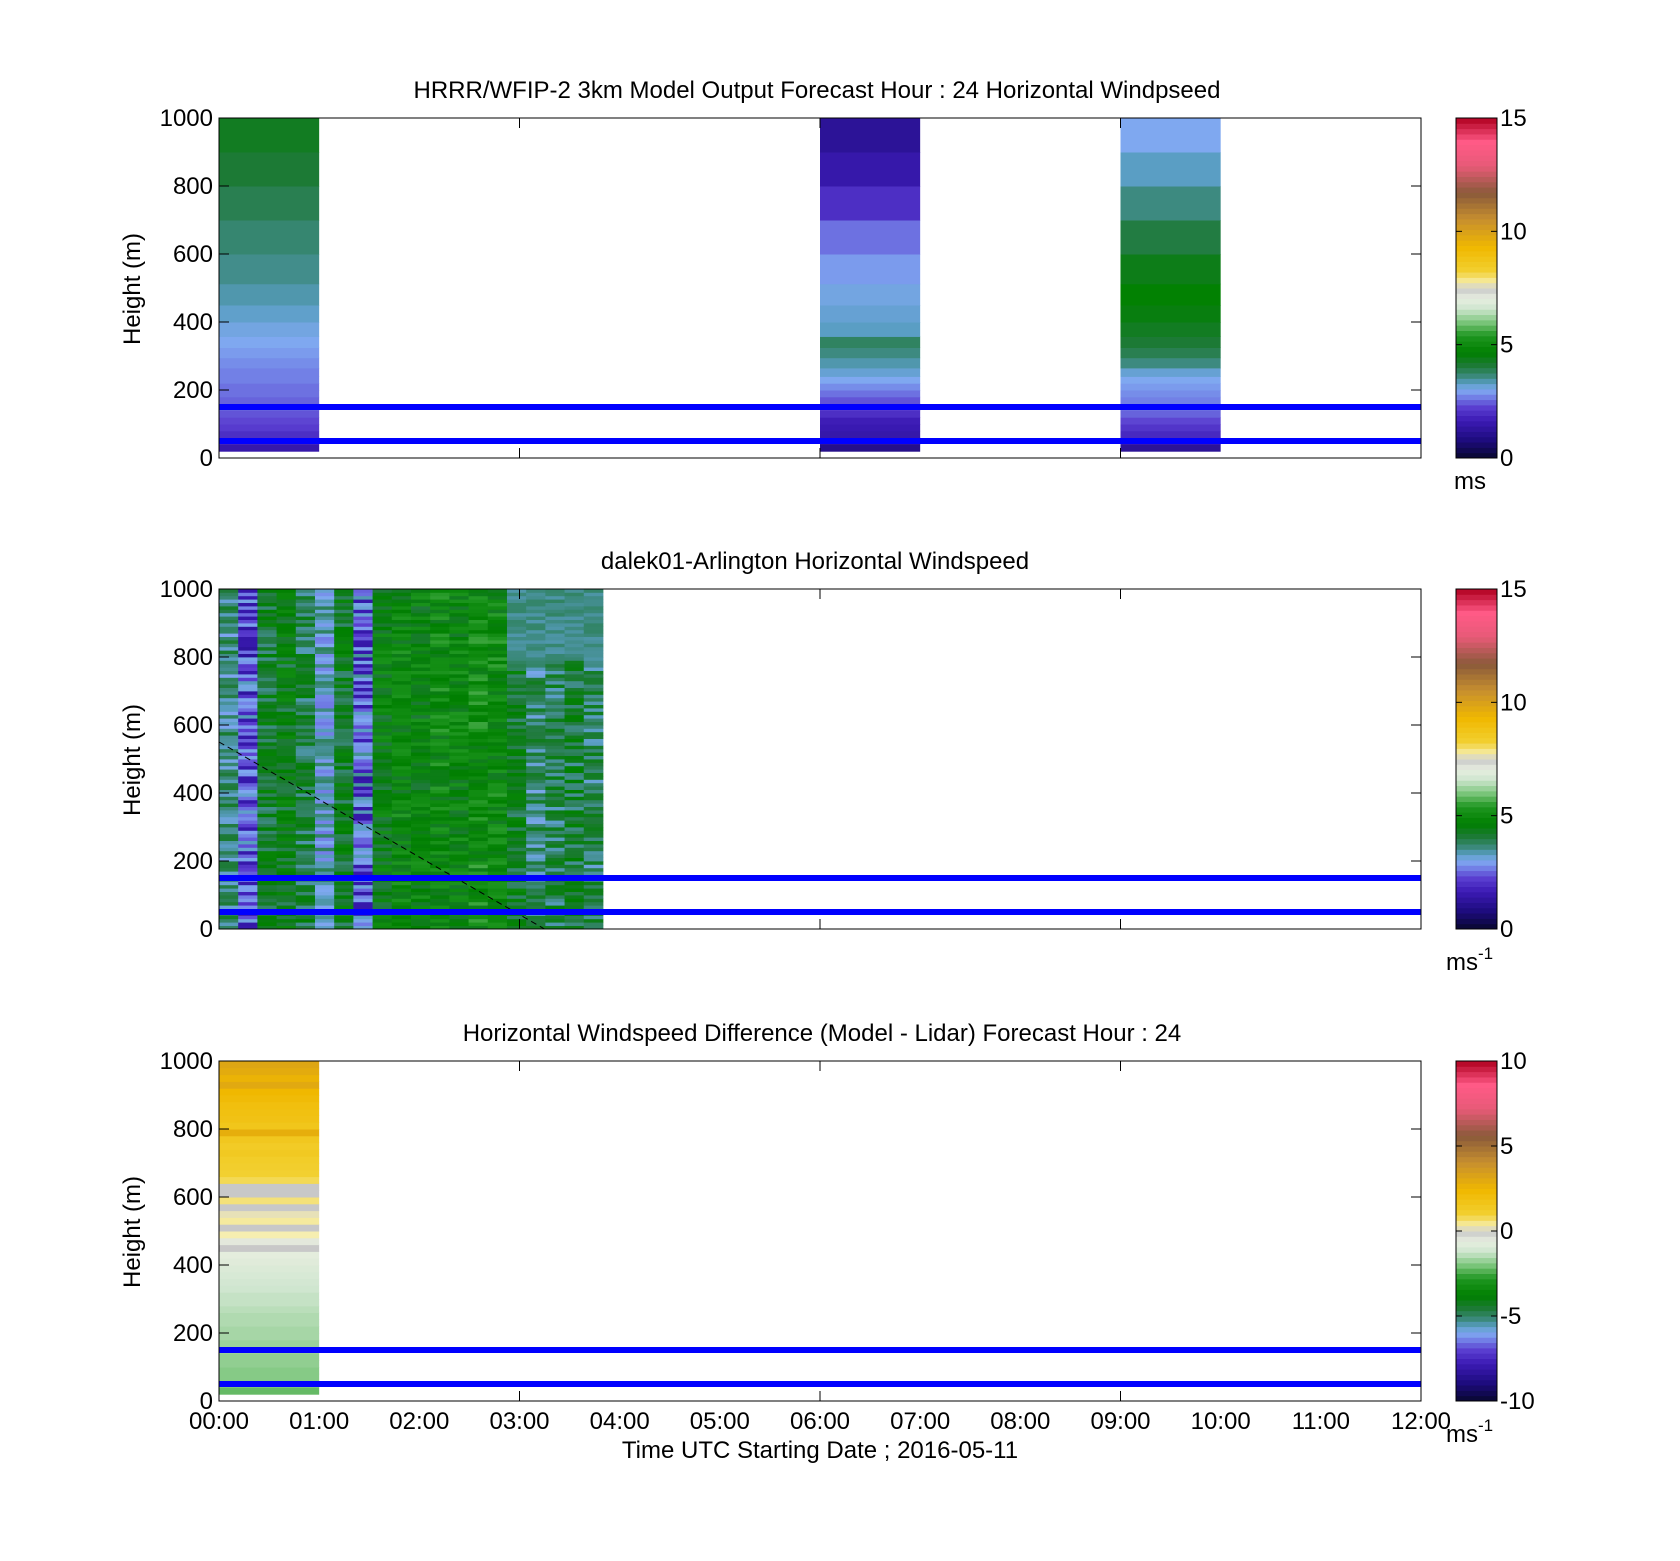 This screenshot has height=1561, width=1680. Describe the element at coordinates (1513, 118) in the screenshot. I see `colorbar-tick-label: 15` at that location.